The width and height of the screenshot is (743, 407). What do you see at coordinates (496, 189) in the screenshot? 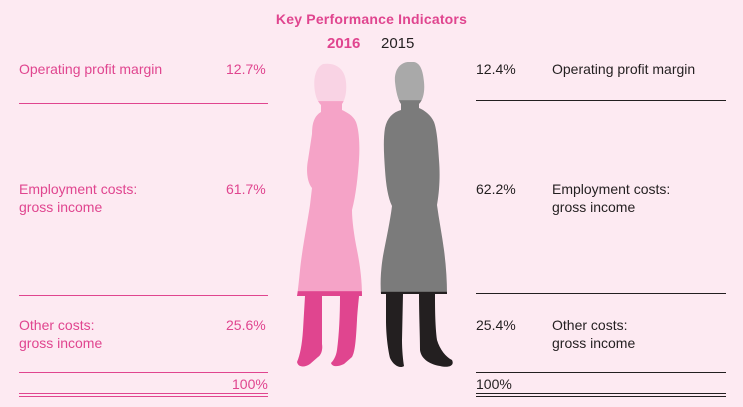
I see `right-row-2-value: 62.2%` at bounding box center [496, 189].